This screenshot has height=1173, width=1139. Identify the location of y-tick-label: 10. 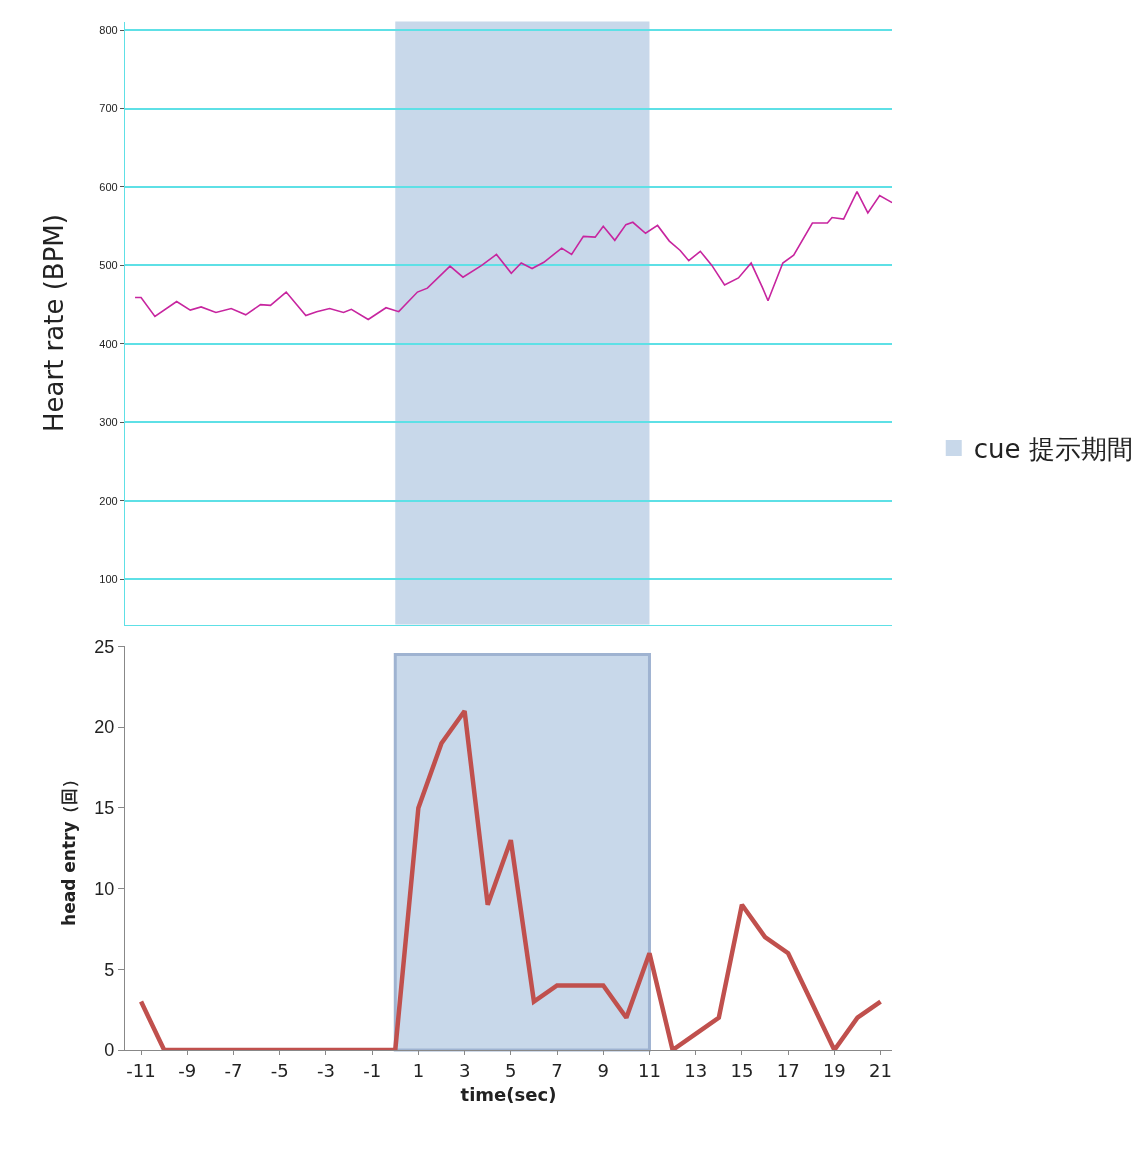
(104, 888).